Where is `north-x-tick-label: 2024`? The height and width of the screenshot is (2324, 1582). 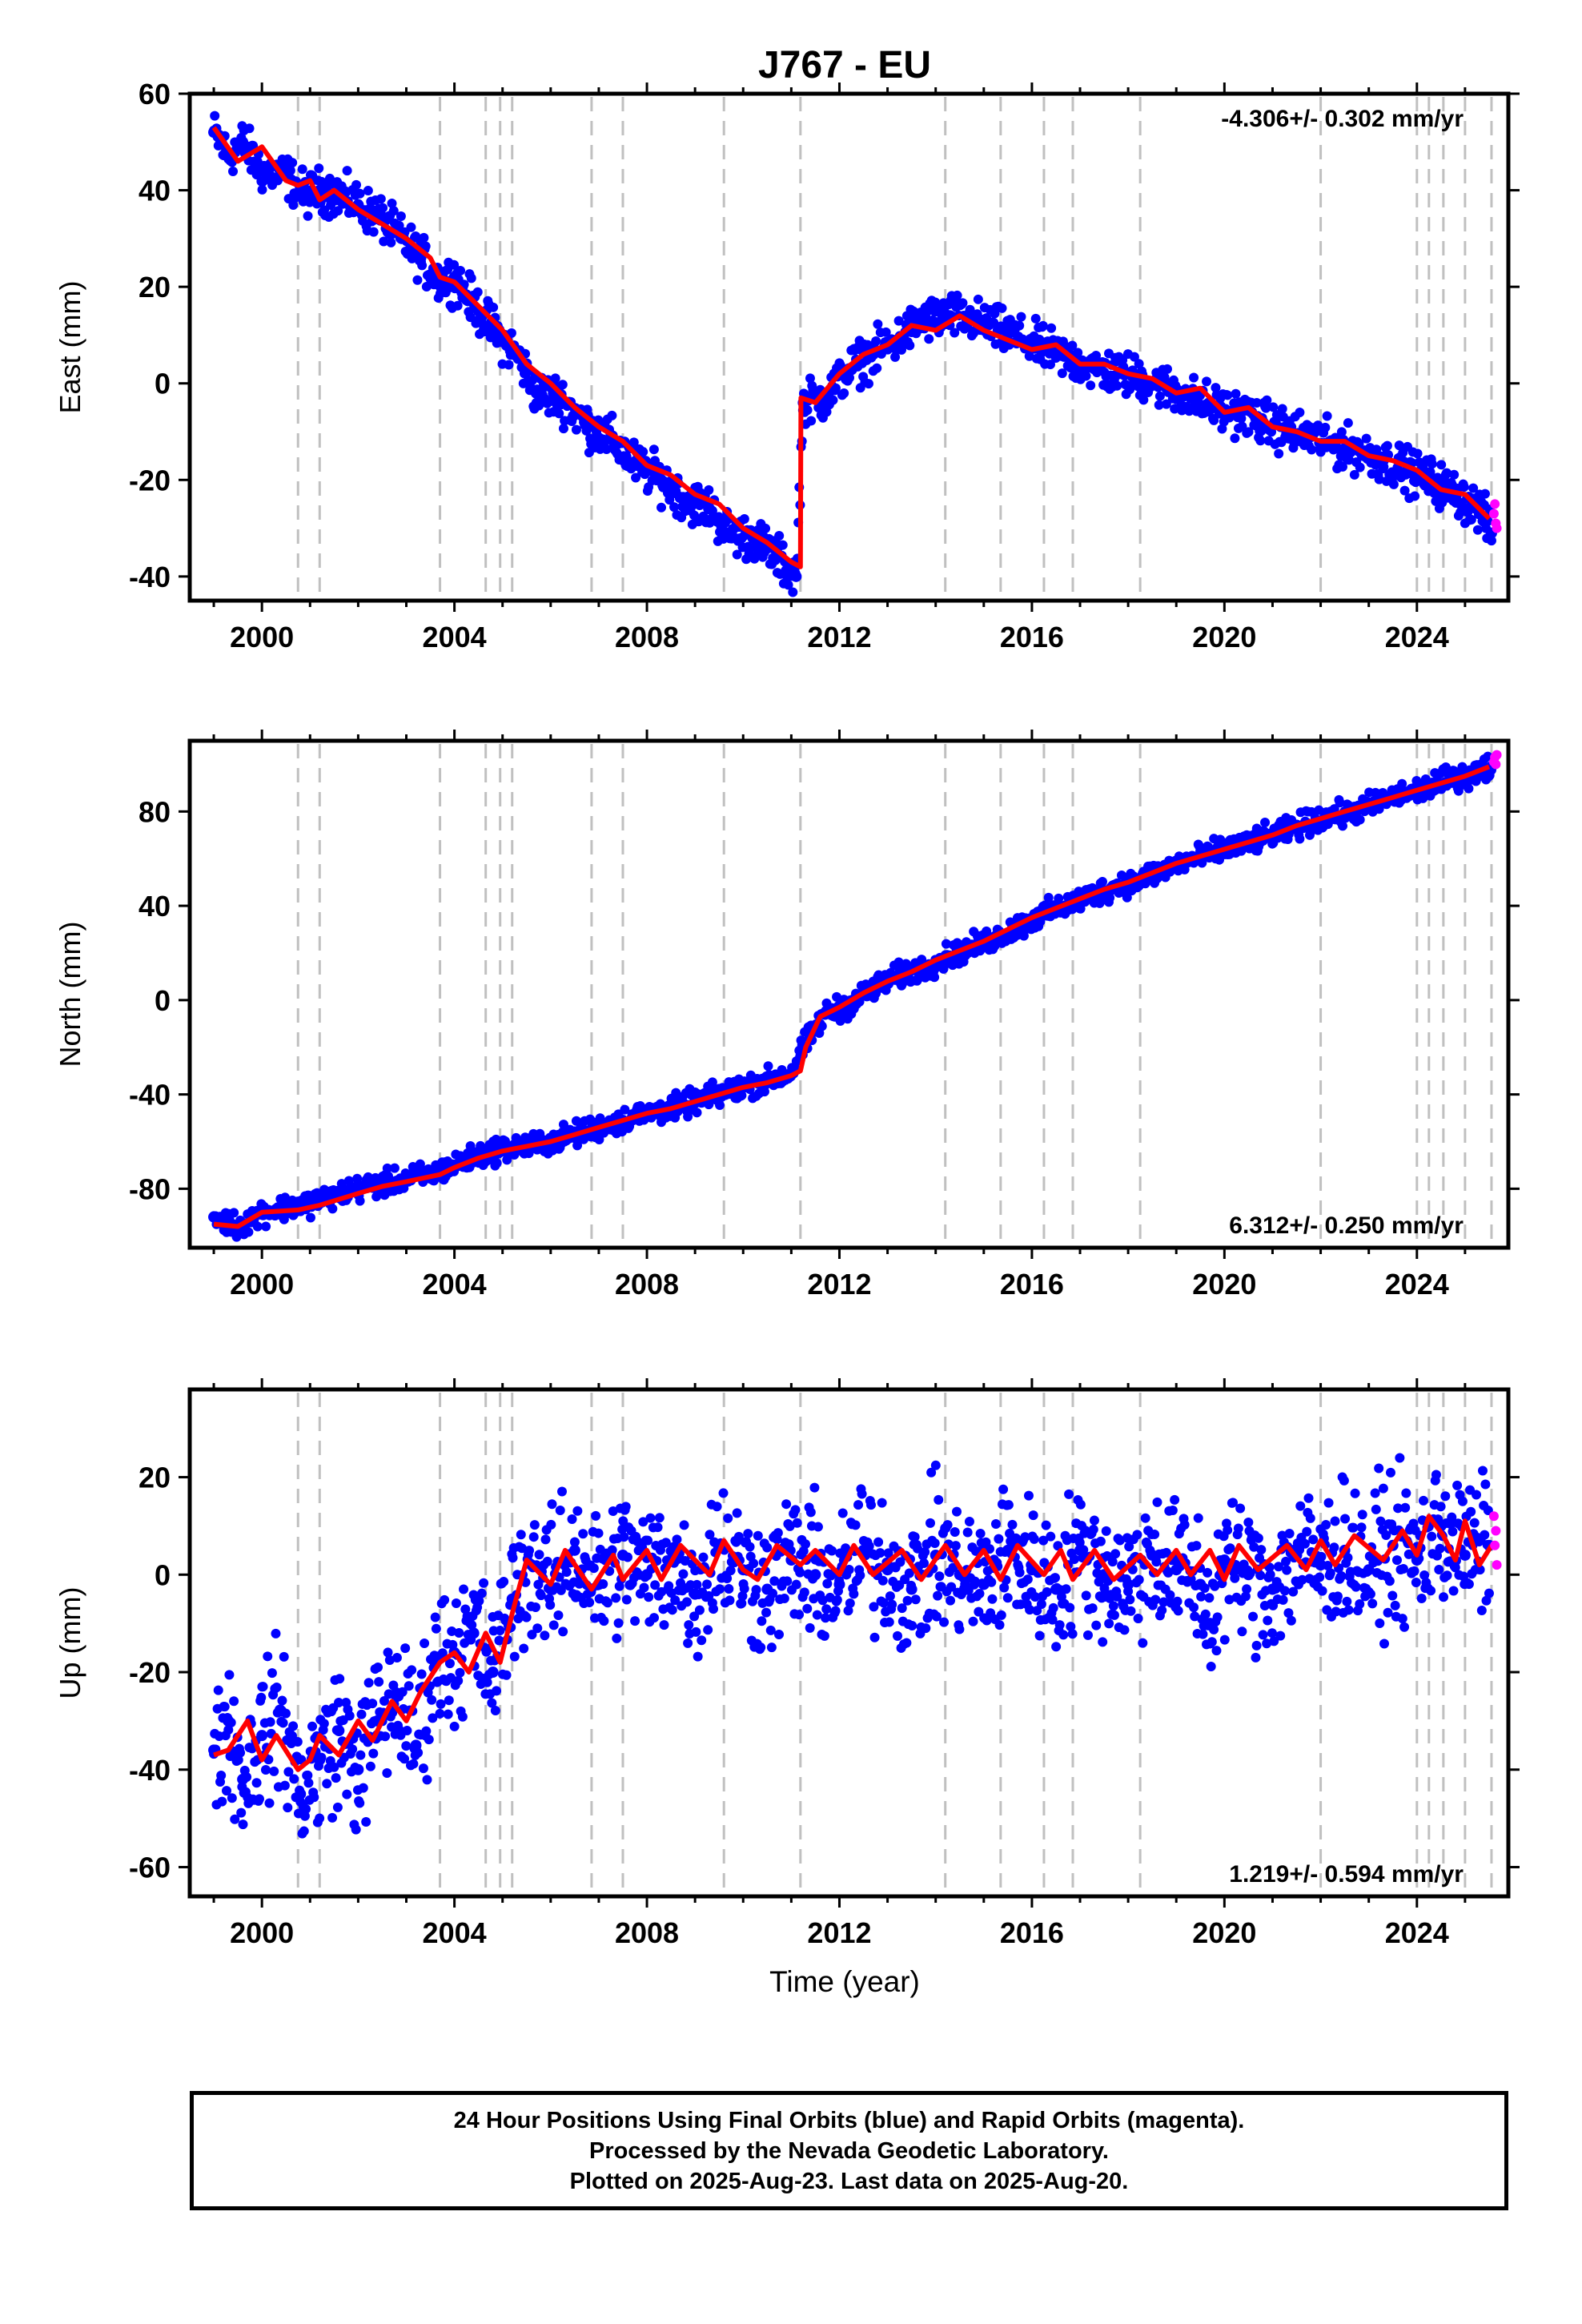 north-x-tick-label: 2024 is located at coordinates (1417, 1284).